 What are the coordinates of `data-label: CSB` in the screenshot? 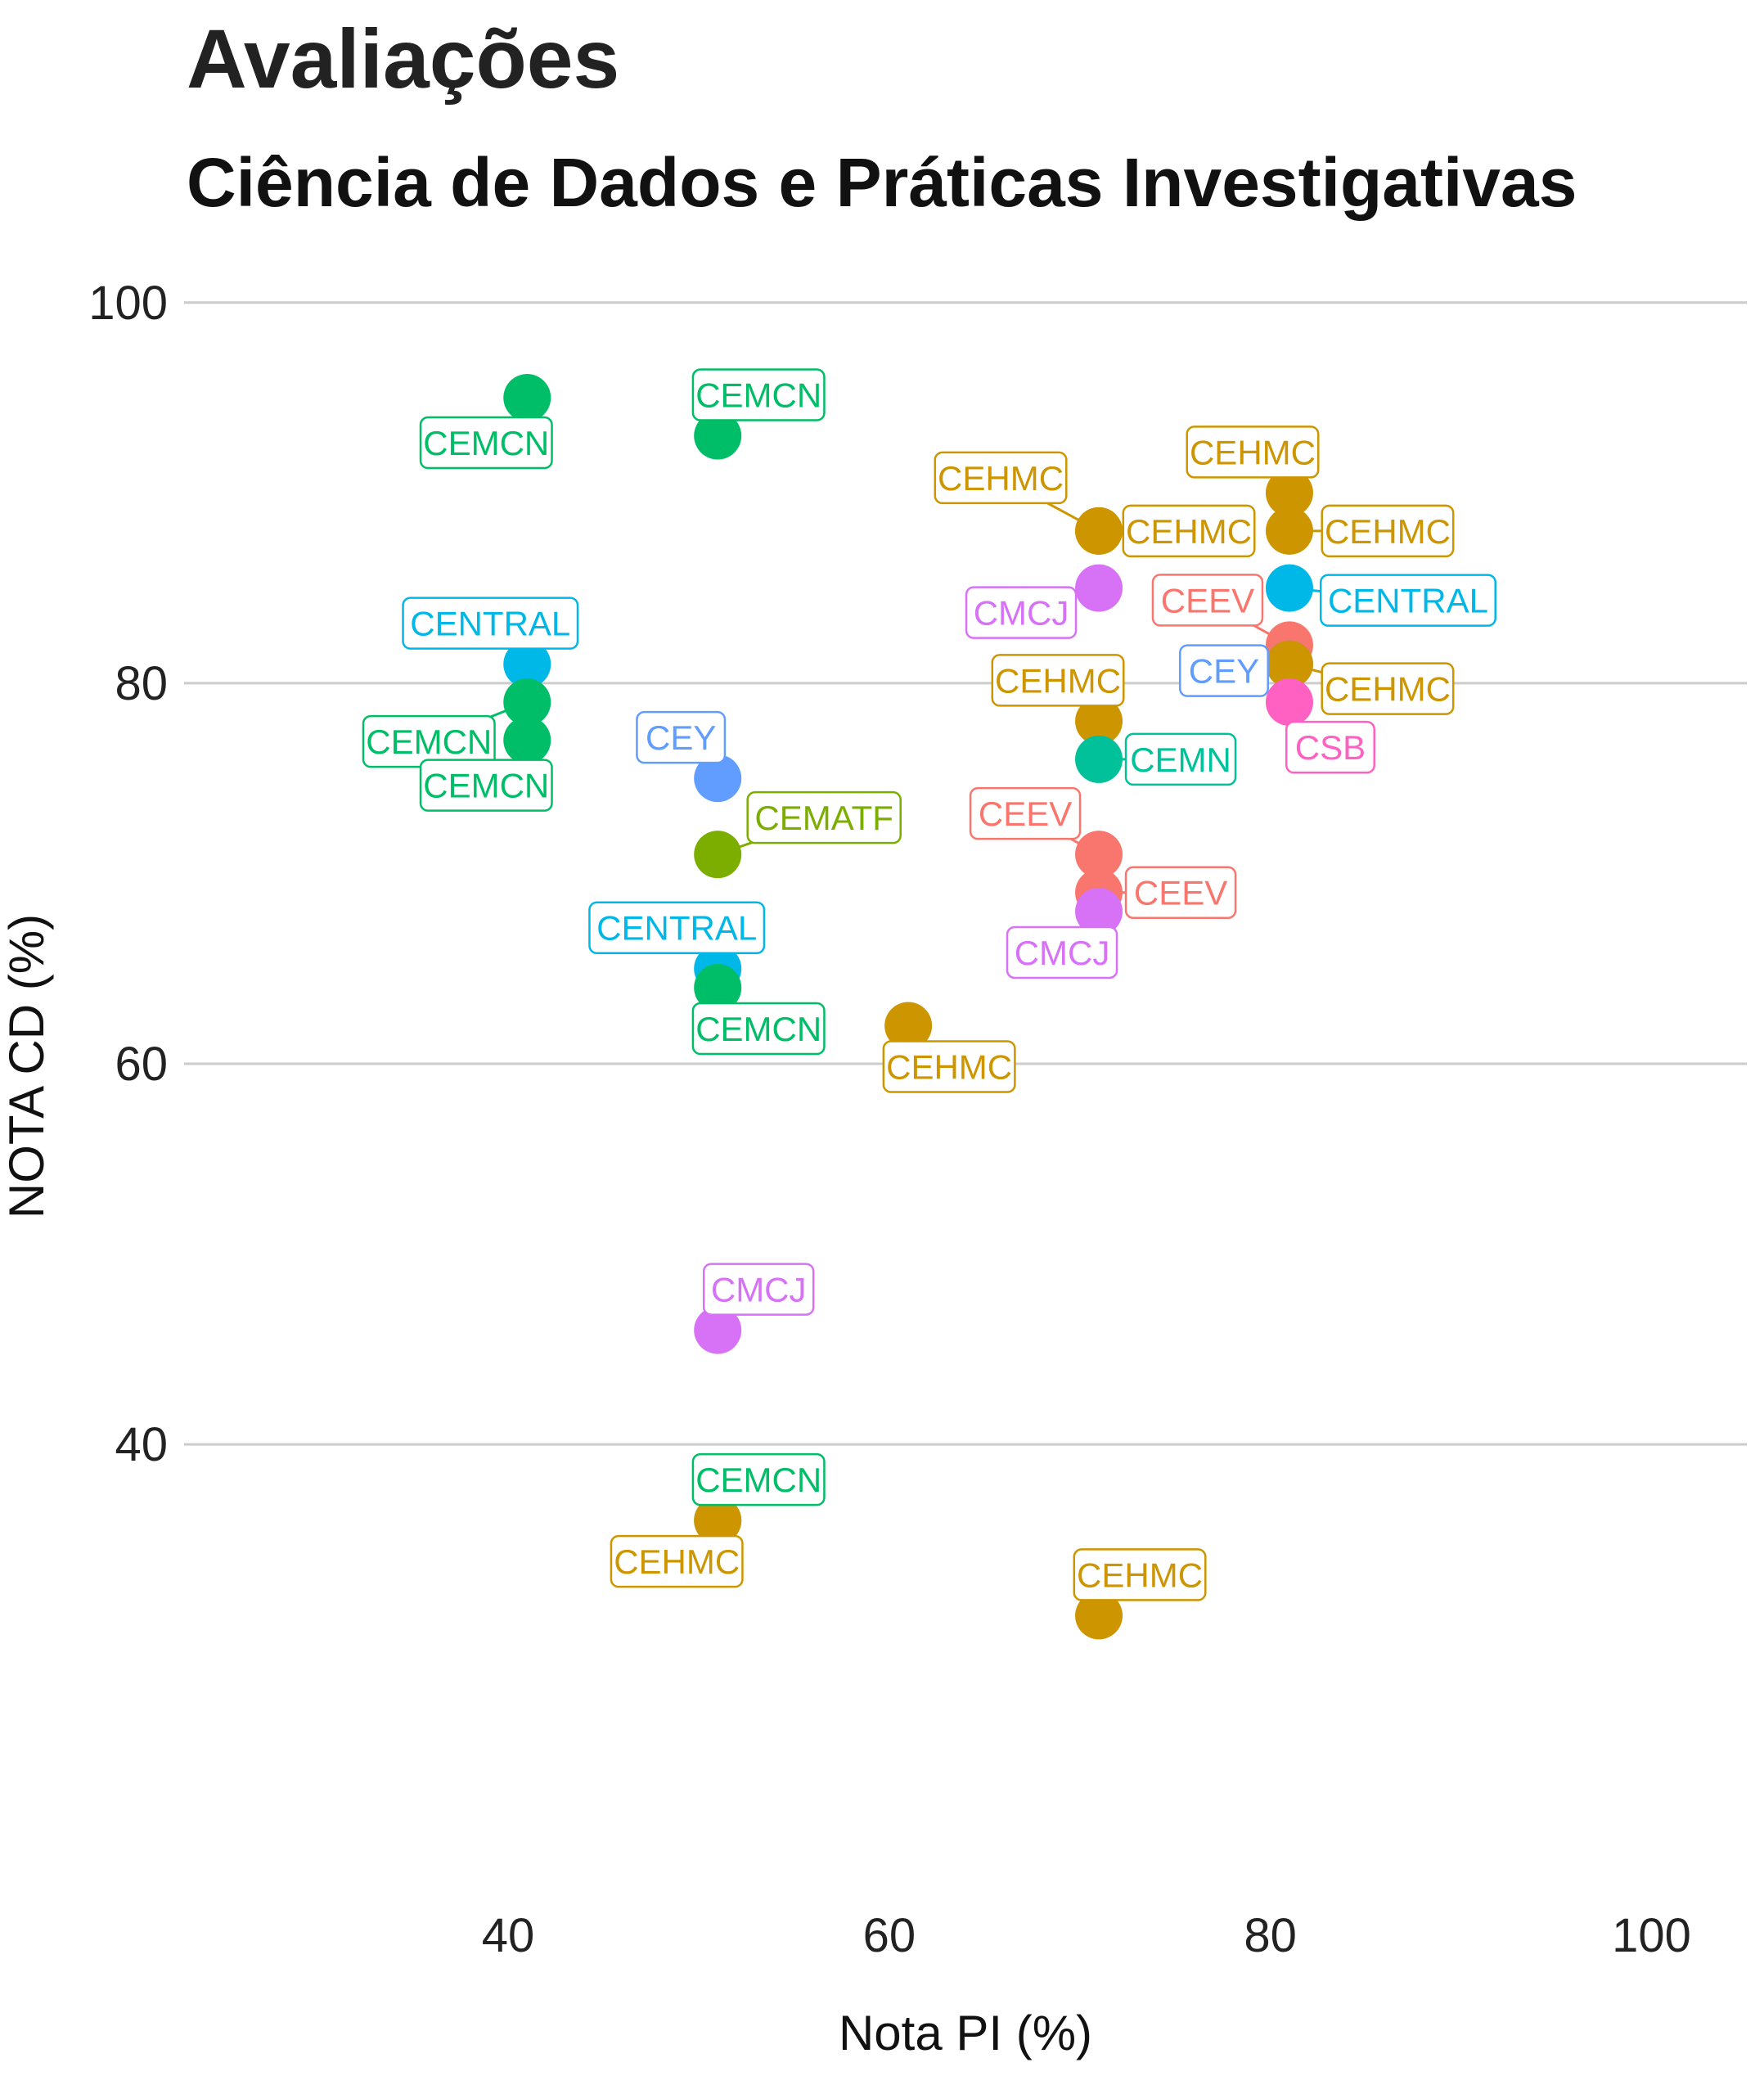 It's located at (1330, 747).